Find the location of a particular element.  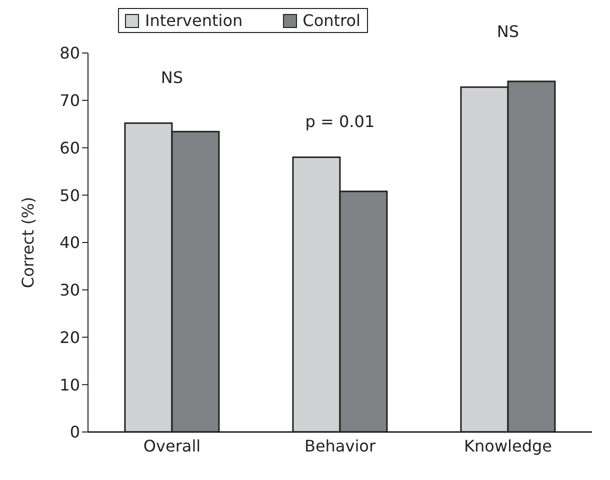

annotation: p = 0.01 is located at coordinates (340, 122).